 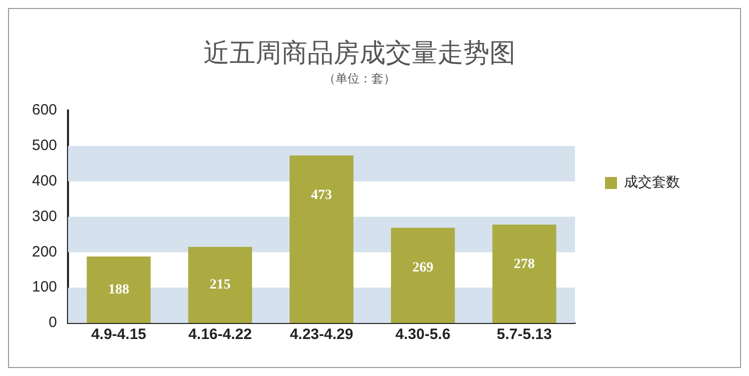 I want to click on y-tick-label: 600, so click(x=45, y=110).